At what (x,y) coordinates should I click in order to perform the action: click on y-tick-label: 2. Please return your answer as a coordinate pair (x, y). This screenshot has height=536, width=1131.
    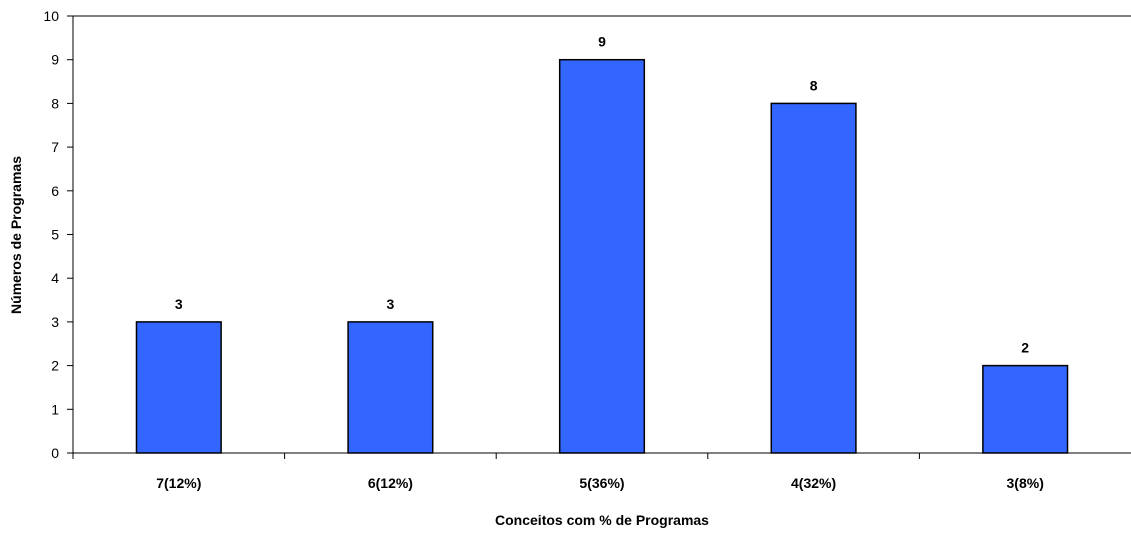
    Looking at the image, I should click on (55, 366).